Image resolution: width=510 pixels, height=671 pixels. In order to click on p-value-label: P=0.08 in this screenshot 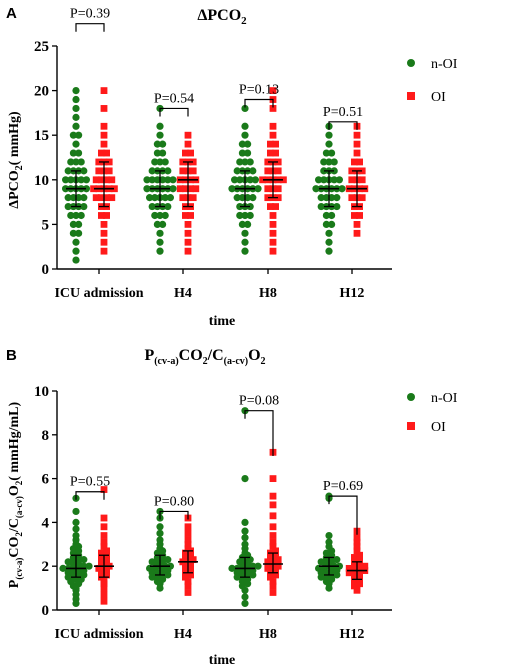, I will do `click(259, 401)`.